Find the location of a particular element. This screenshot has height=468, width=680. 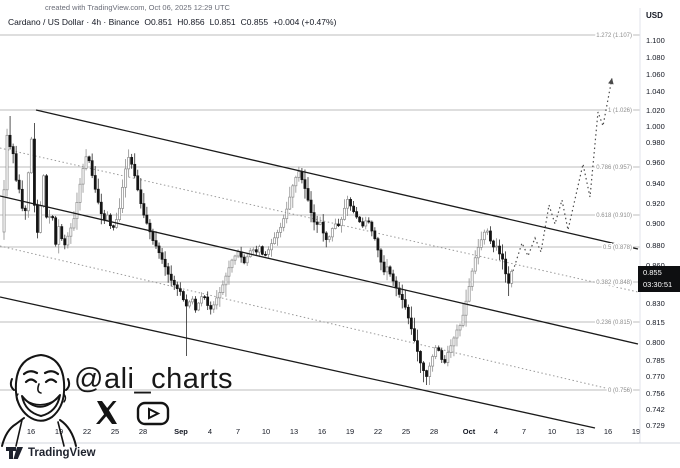

price-axis-tick: 1.000 is located at coordinates (655, 126).